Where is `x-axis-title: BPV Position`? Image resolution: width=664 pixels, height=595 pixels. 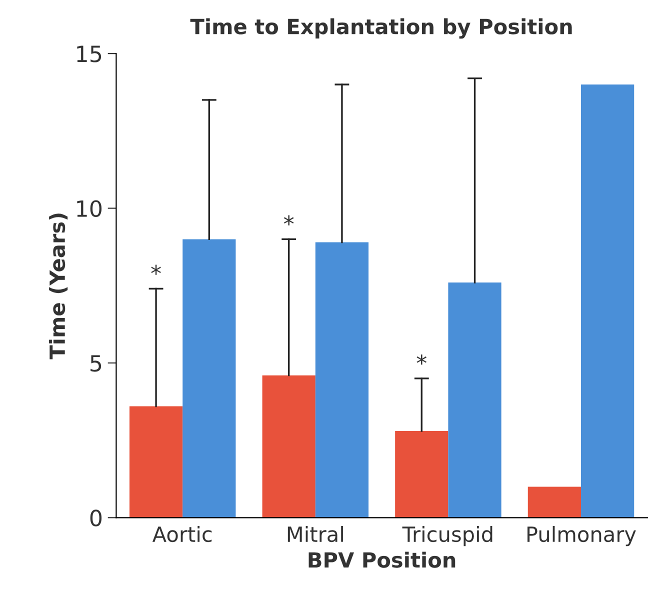 x-axis-title: BPV Position is located at coordinates (382, 560).